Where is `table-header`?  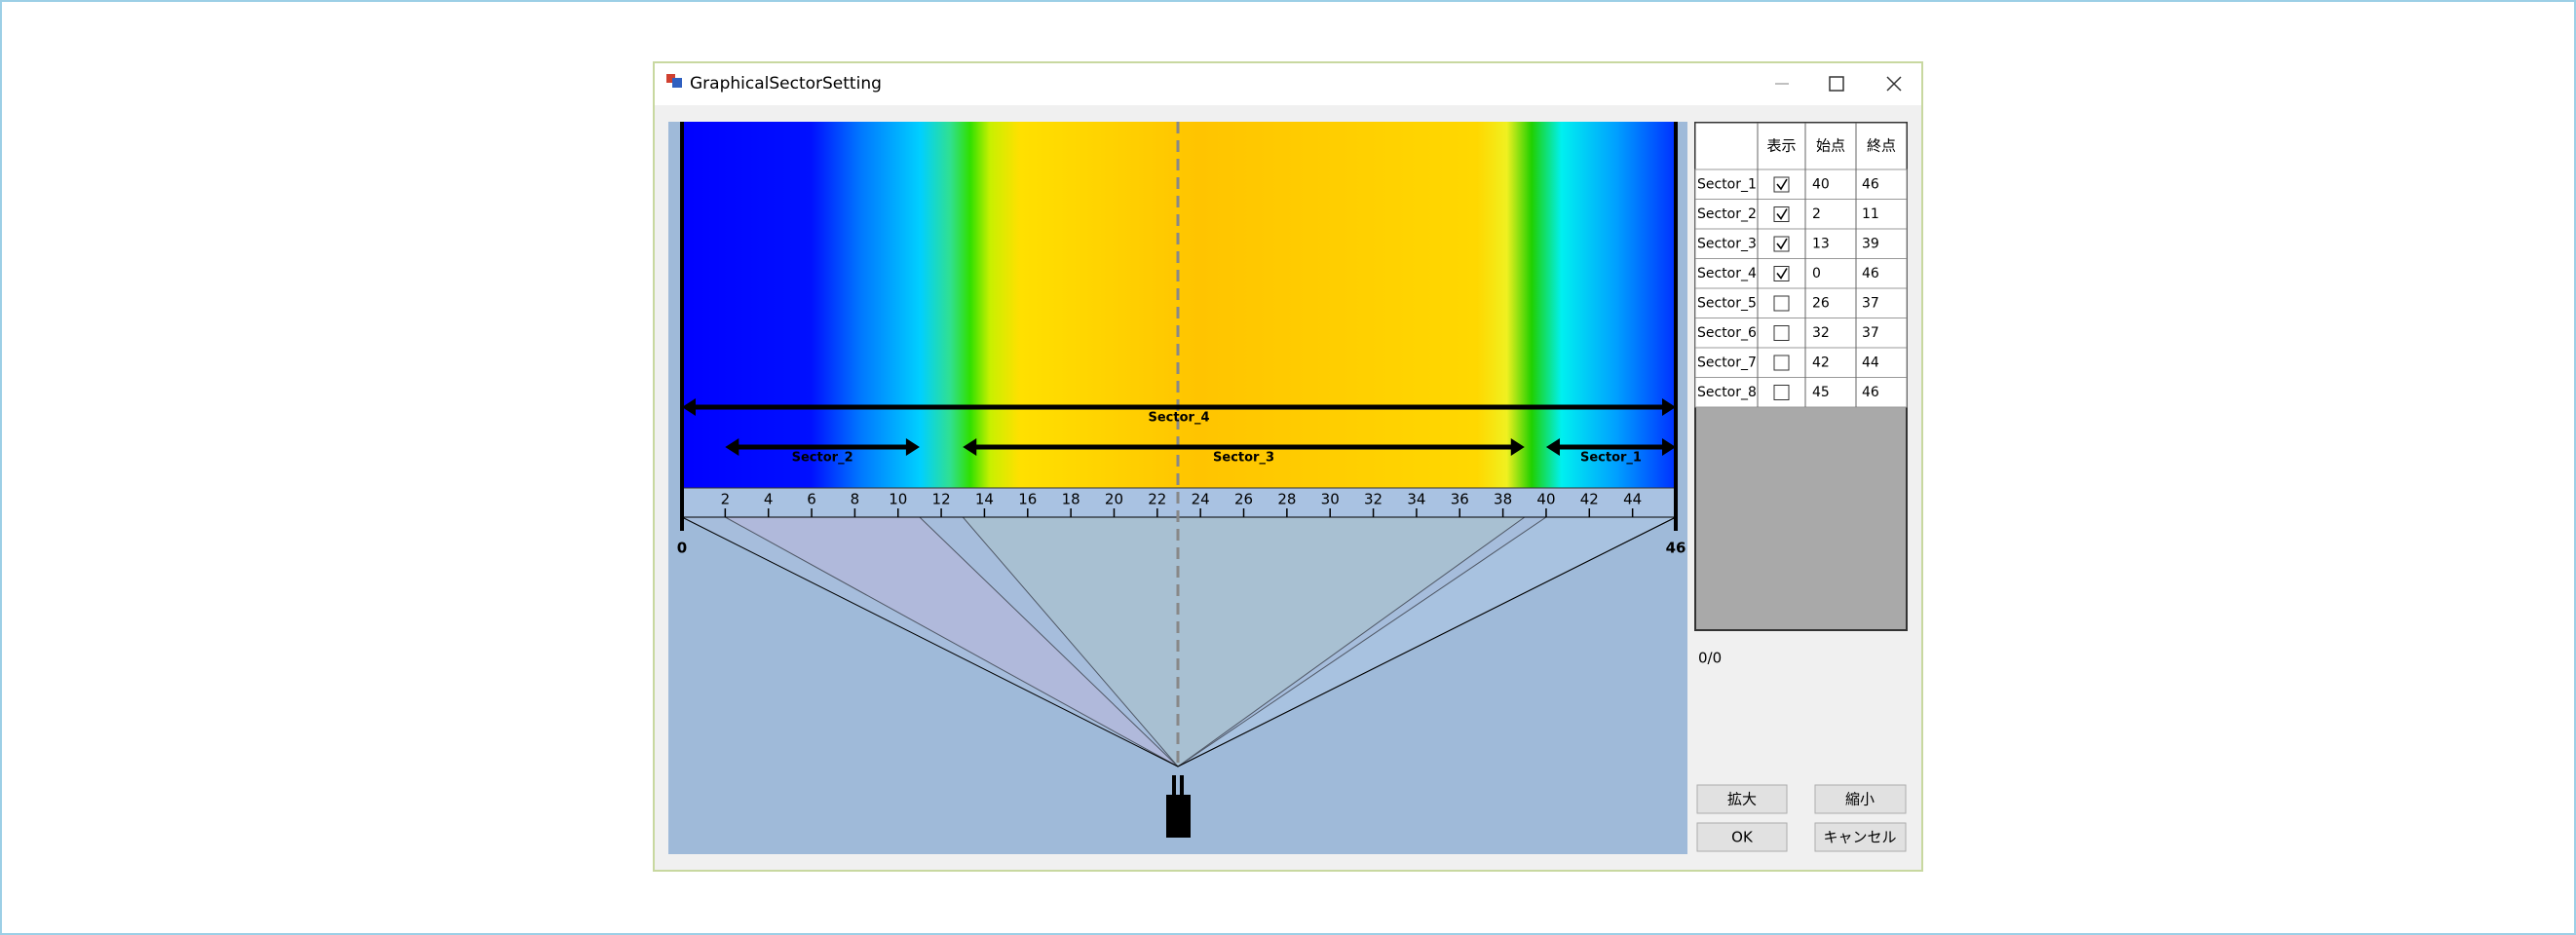 table-header is located at coordinates (1801, 146).